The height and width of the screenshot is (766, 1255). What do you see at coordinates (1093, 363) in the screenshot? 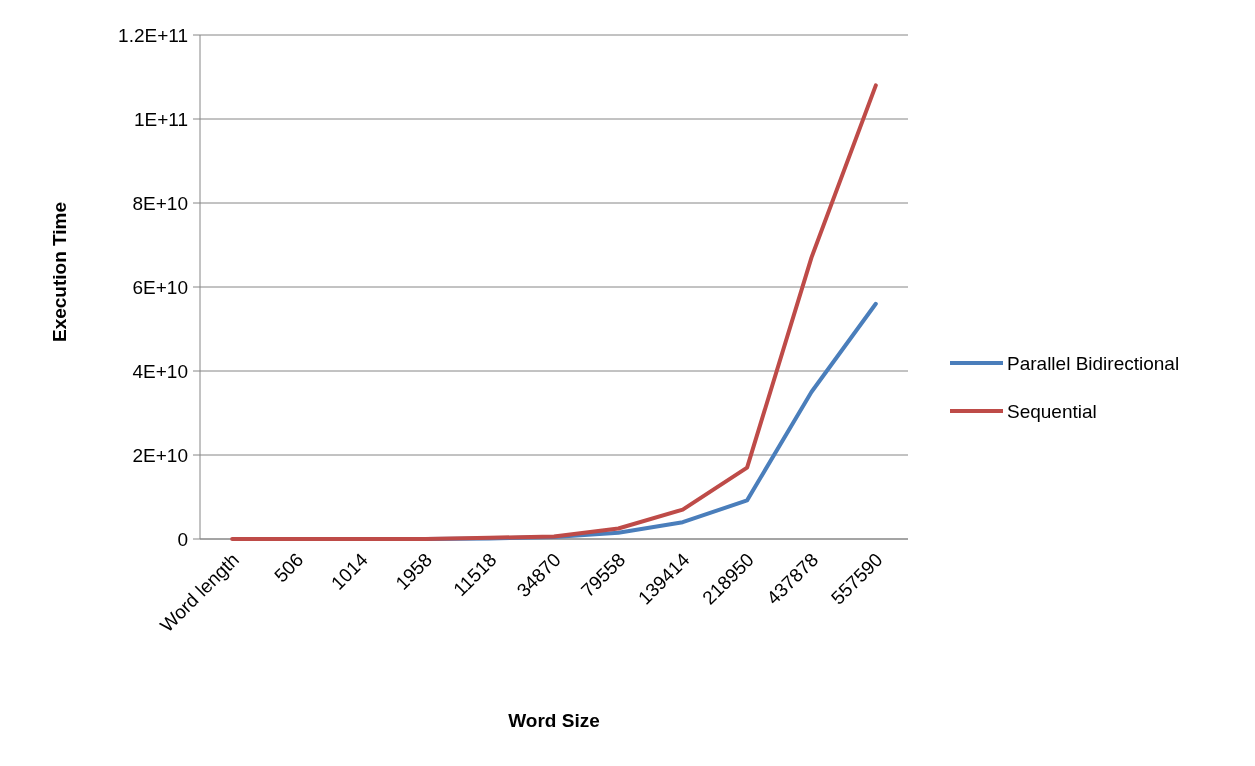
I see `legend-label: Parallel Bidirectional` at bounding box center [1093, 363].